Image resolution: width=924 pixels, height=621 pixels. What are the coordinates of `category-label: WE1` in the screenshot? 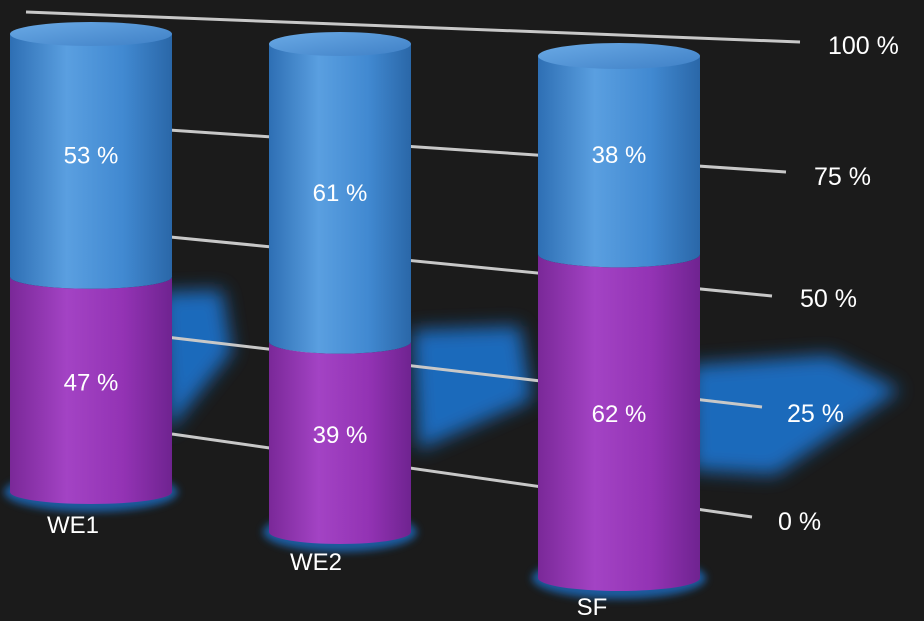 It's located at (73, 525).